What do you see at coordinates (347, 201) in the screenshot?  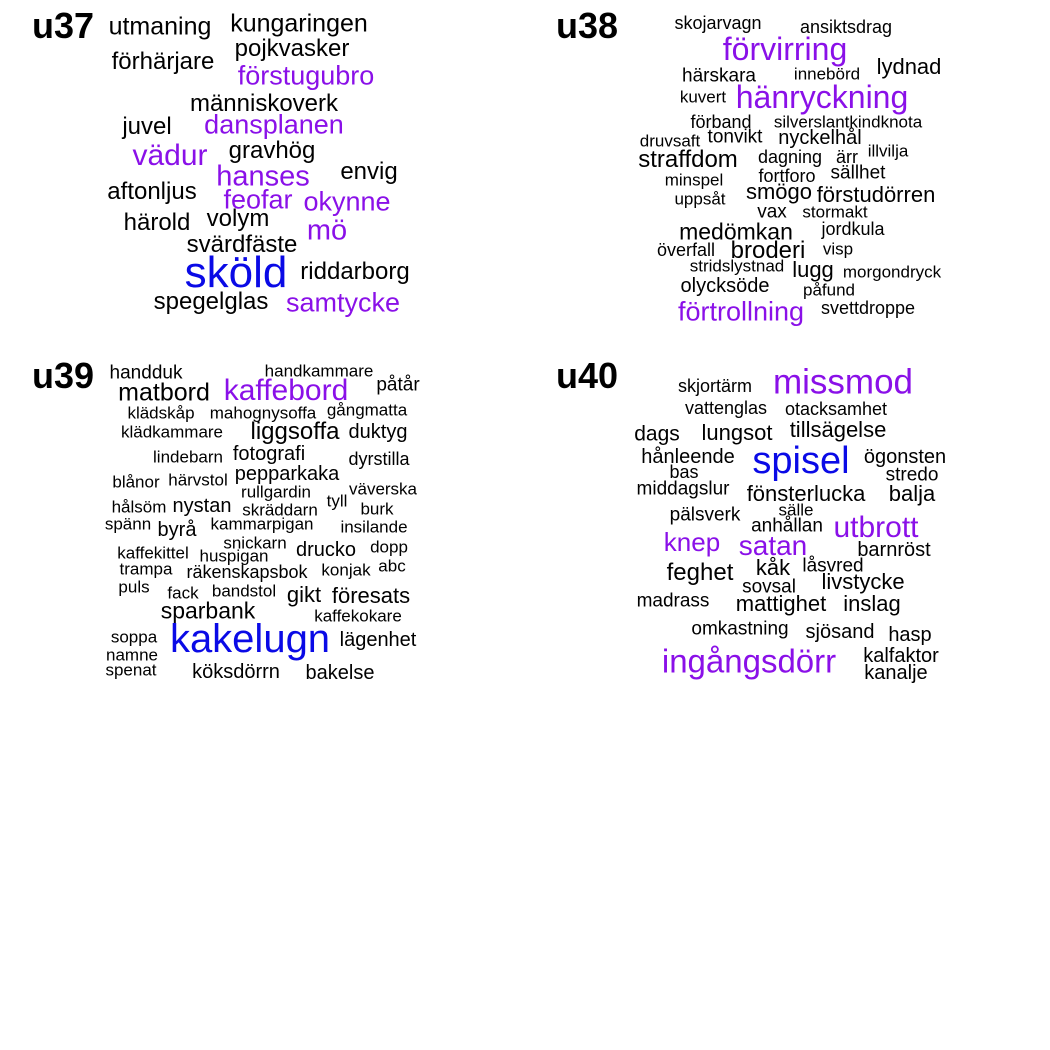 I see `word-okynne: okynne` at bounding box center [347, 201].